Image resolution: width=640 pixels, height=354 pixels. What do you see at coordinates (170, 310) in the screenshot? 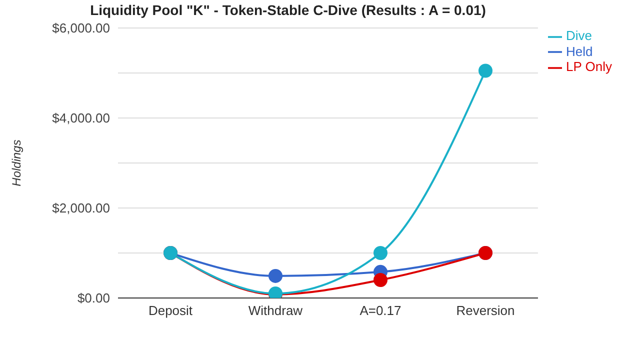
I see `x-tick-label: Deposit` at bounding box center [170, 310].